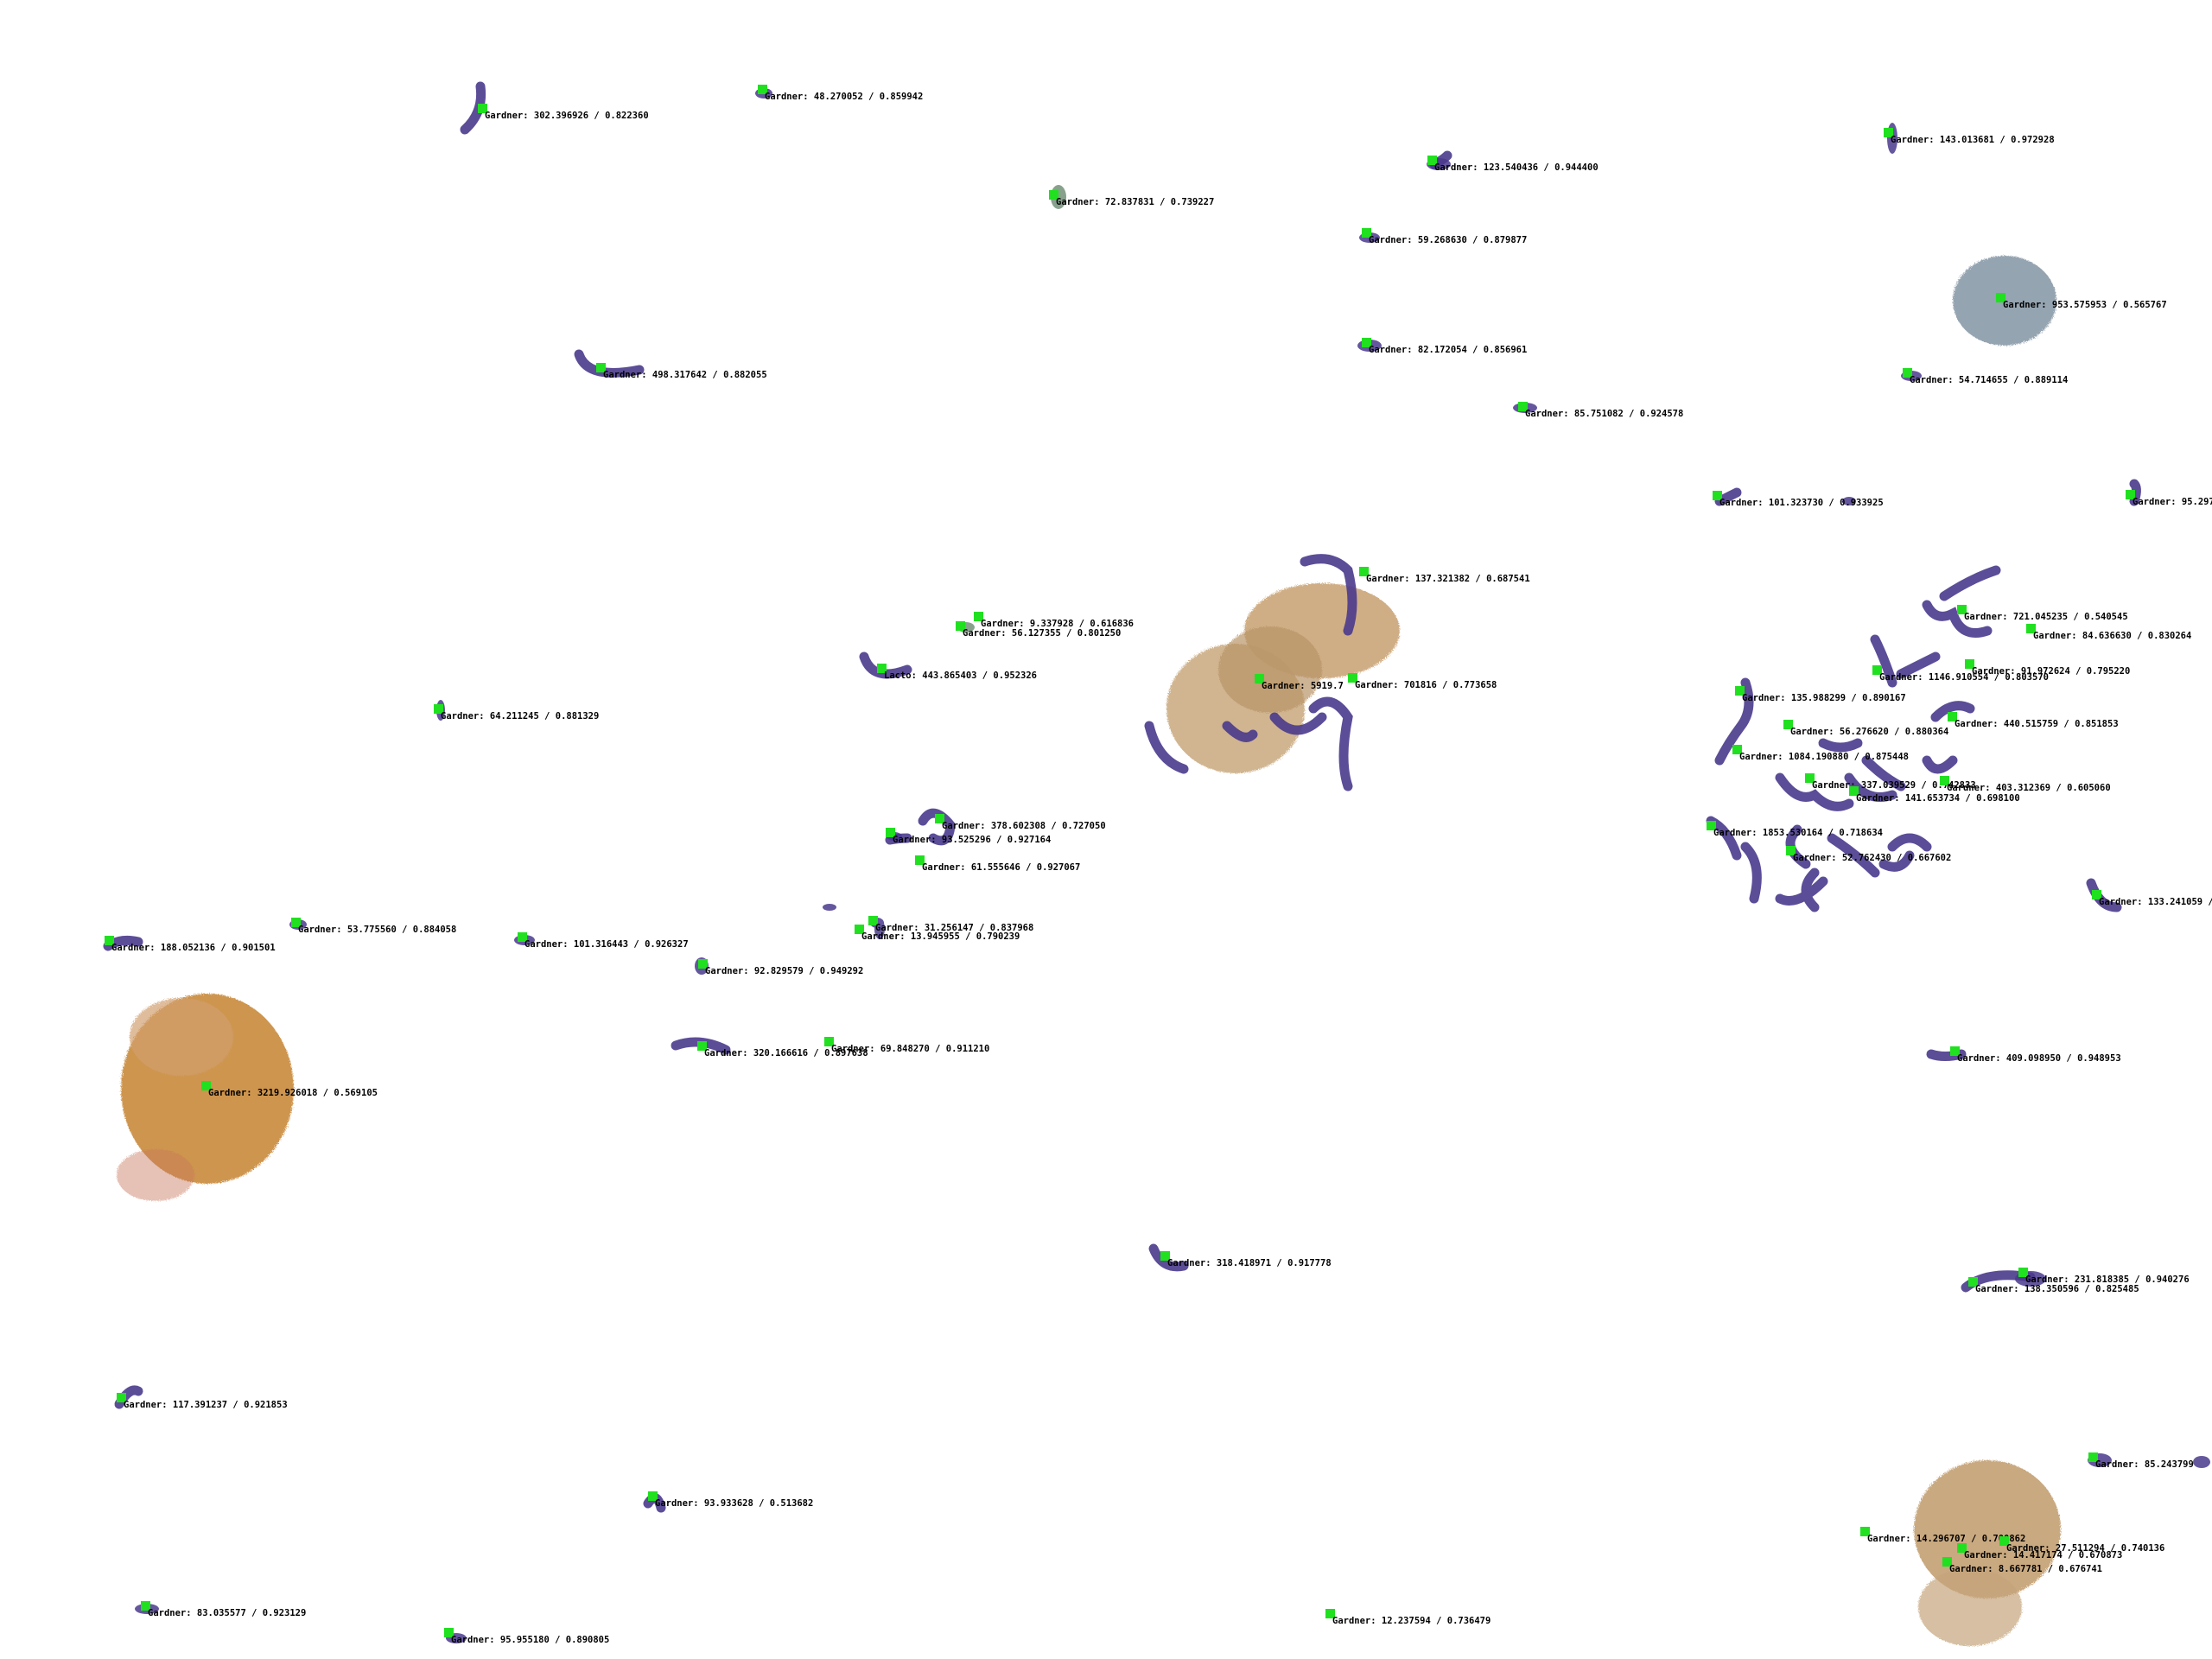 The width and height of the screenshot is (2212, 1659). What do you see at coordinates (603, 941) in the screenshot?
I see `detection-label: Gardner: 101.316443 / 0.926327` at bounding box center [603, 941].